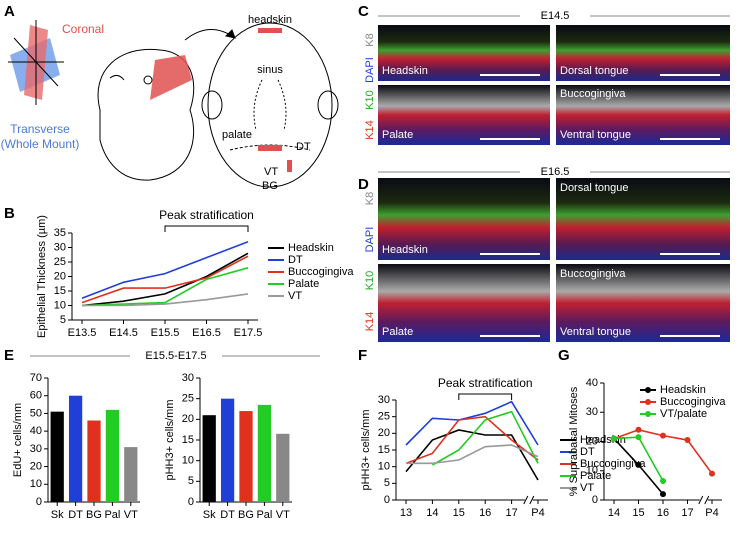 This screenshot has width=736, height=544. Describe the element at coordinates (9, 11) in the screenshot. I see `panel-label: A` at that location.